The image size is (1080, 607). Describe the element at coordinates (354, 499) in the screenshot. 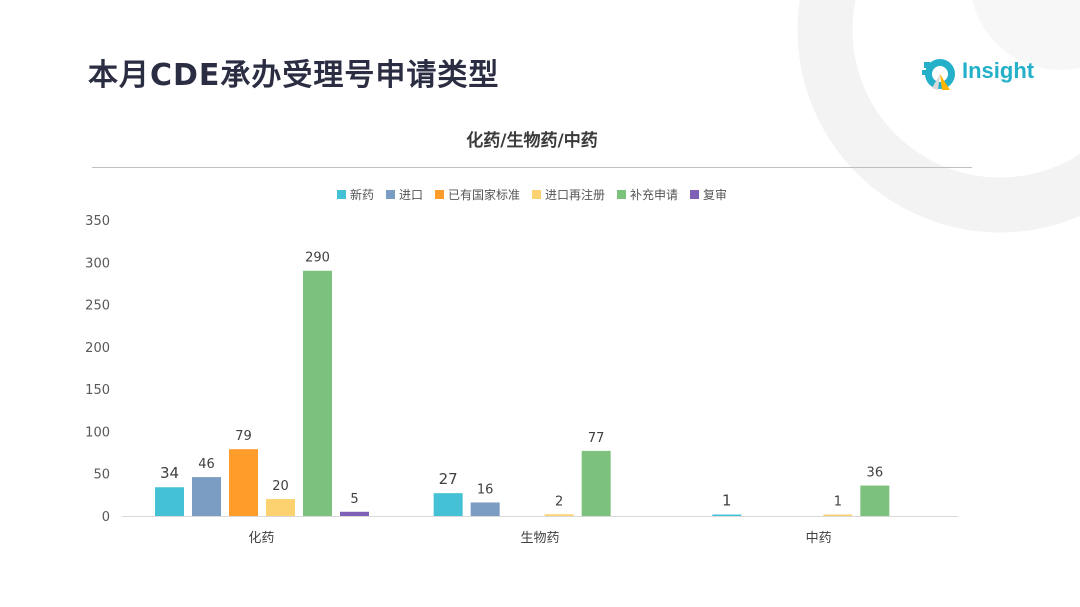

I see `data-label-0-5: 5` at that location.